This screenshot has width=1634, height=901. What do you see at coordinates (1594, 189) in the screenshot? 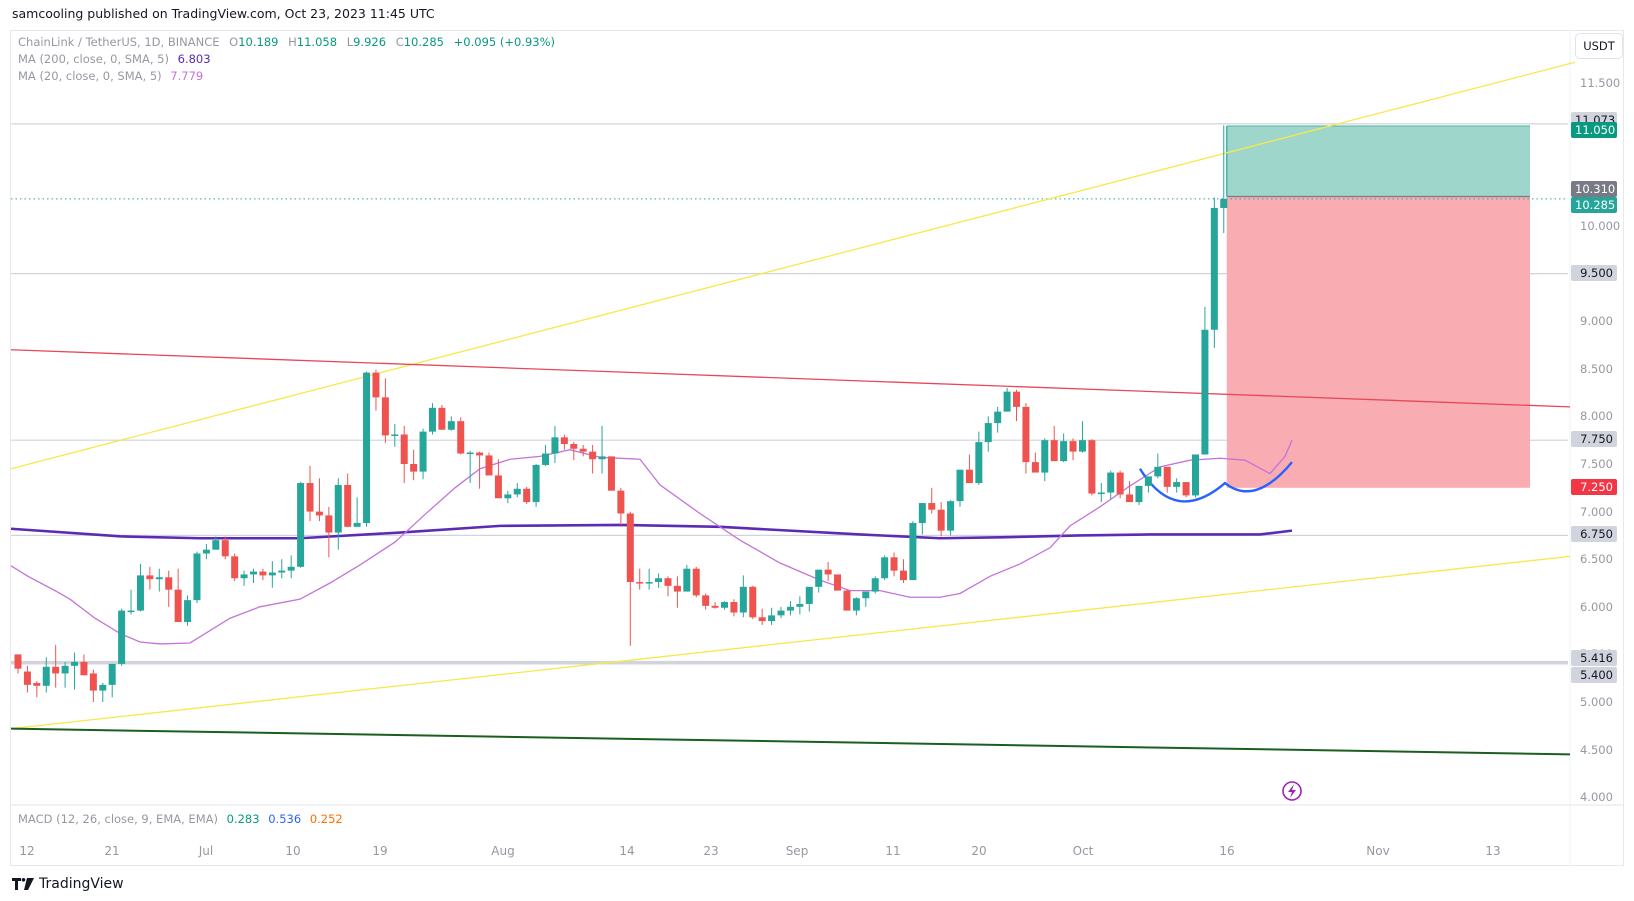
I see `price-marker-entry: 10.310` at bounding box center [1594, 189].